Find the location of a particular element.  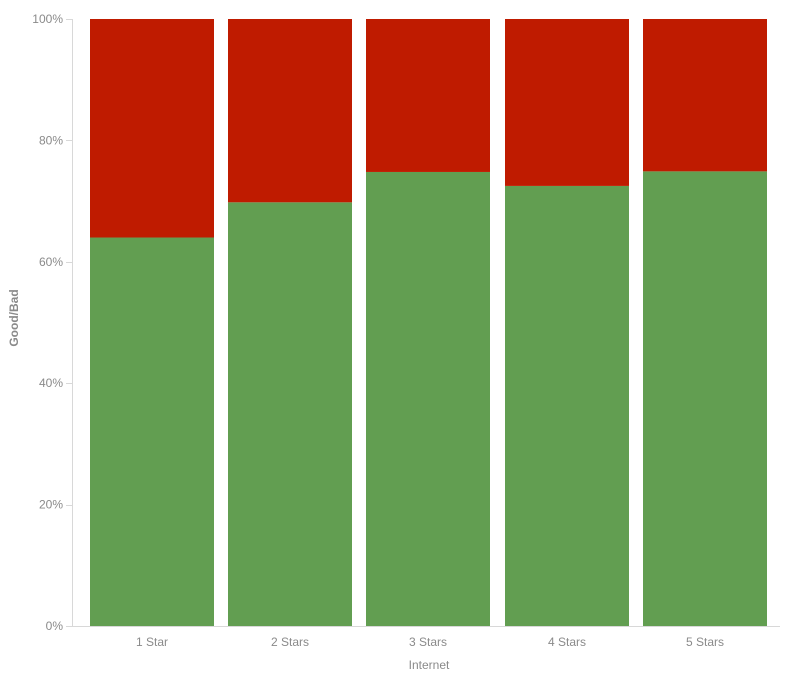

y-tick-label: 40% is located at coordinates (51, 383).